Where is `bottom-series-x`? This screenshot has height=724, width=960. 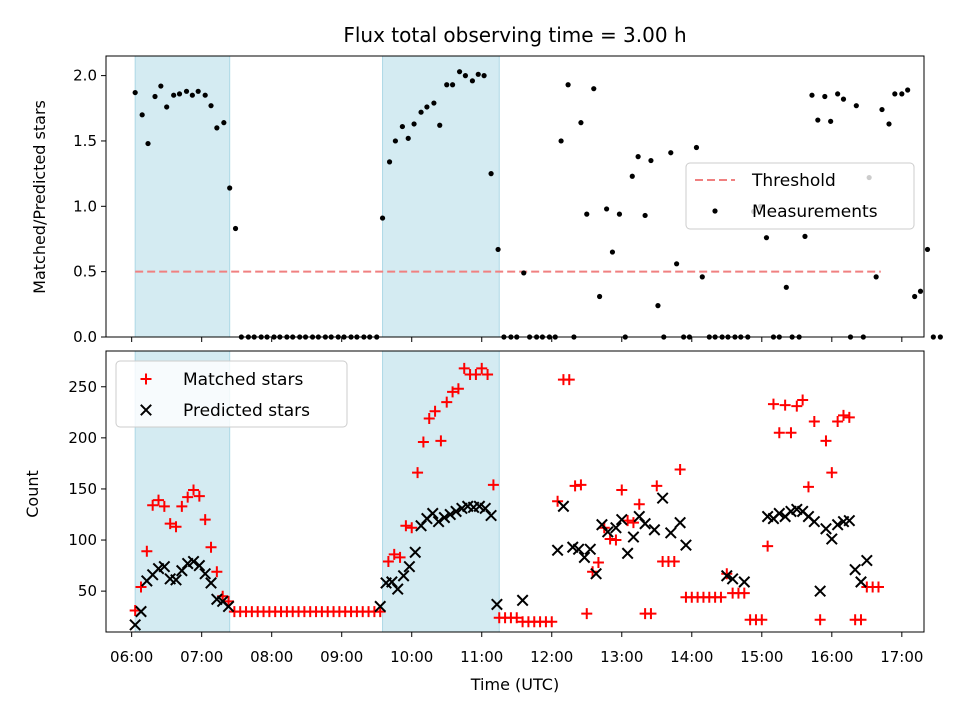
bottom-series-x is located at coordinates (501, 561).